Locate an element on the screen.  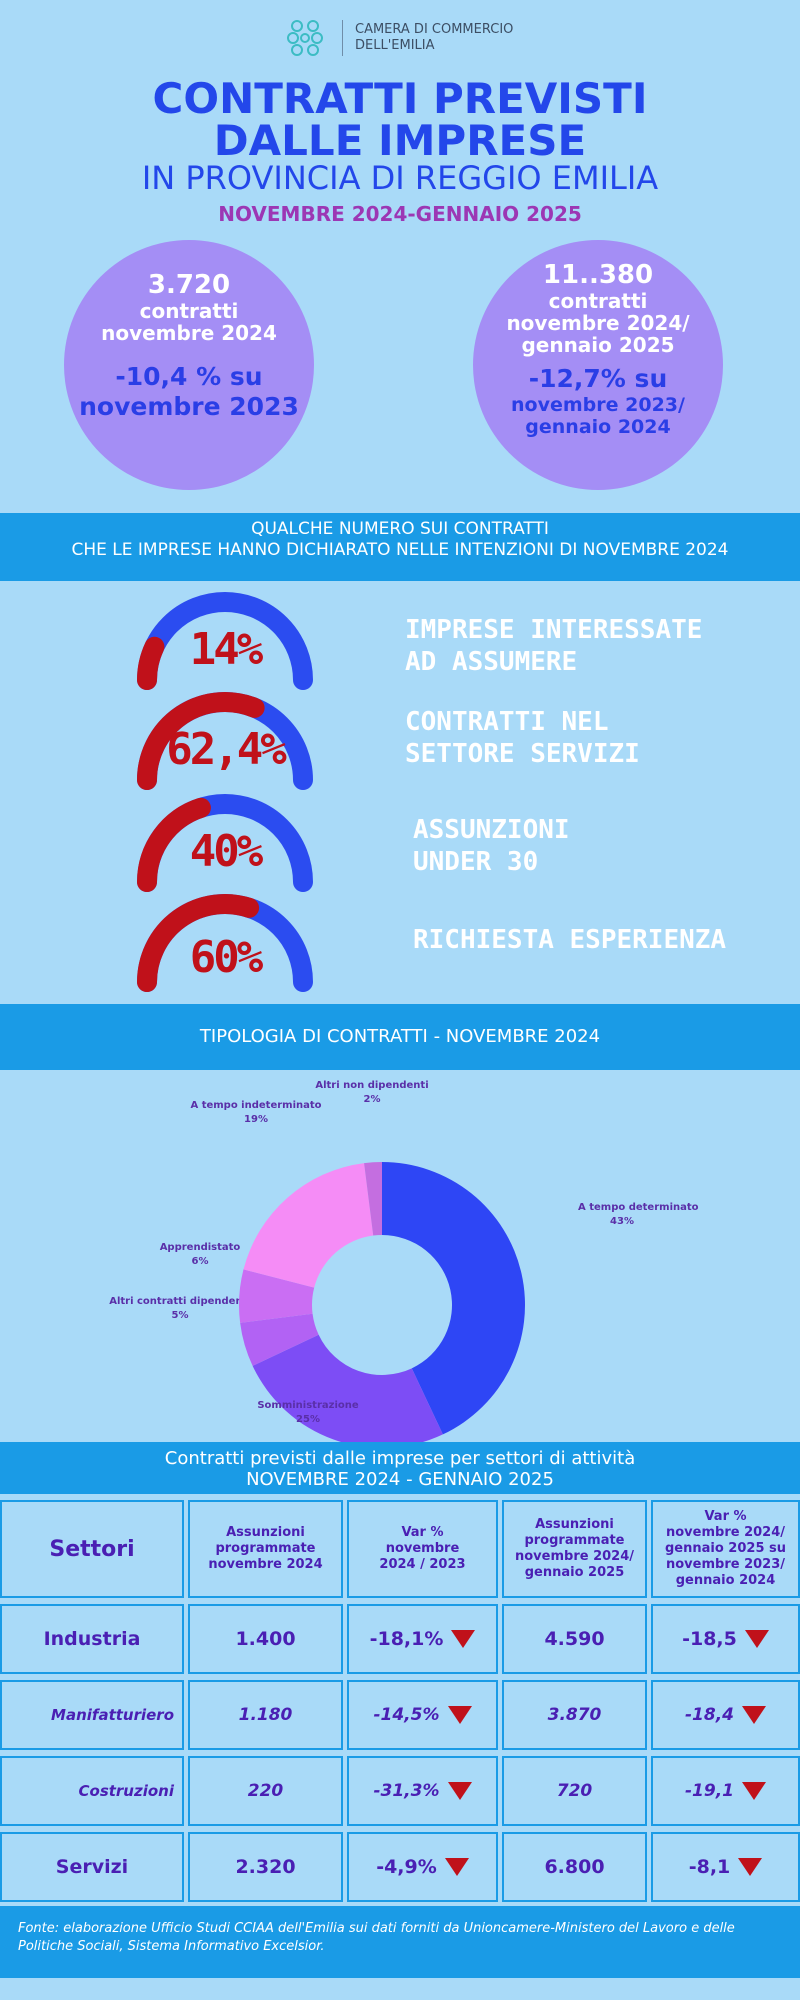
gauge-pct: 14% is located at coordinates (226, 649).